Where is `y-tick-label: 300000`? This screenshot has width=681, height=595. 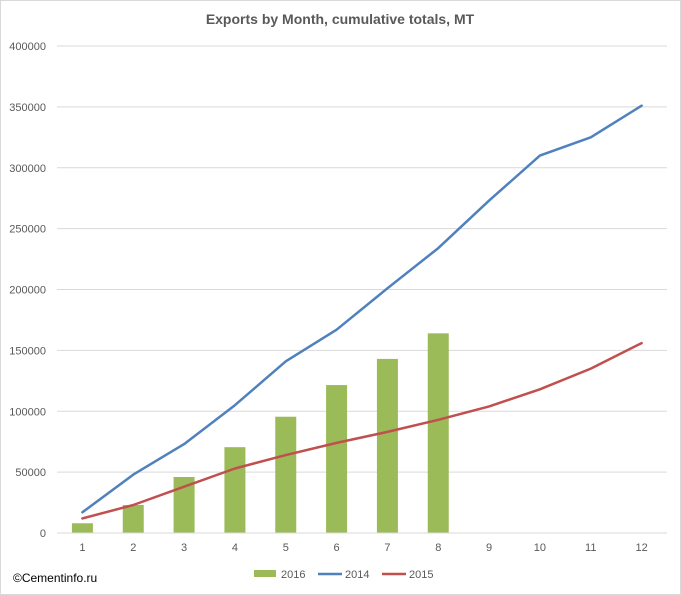 y-tick-label: 300000 is located at coordinates (27, 169).